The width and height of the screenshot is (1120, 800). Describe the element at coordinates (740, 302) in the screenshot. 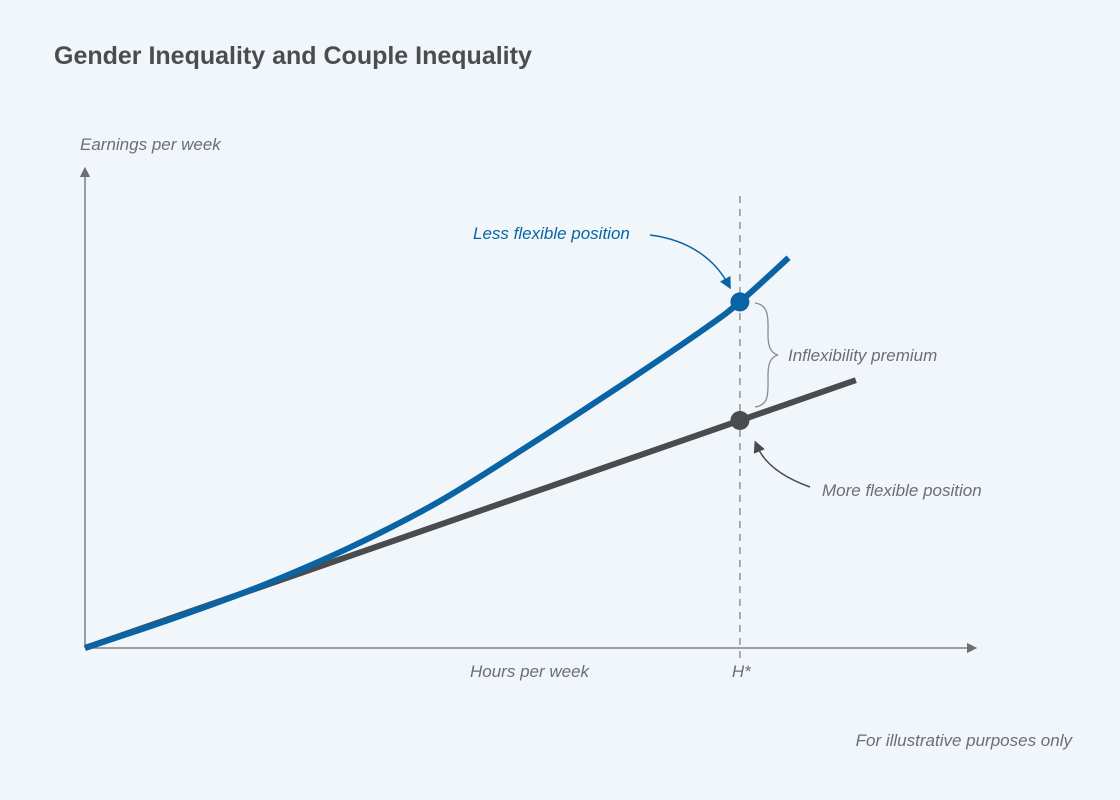

I see `point-less-flexible-position-at-h-star` at that location.